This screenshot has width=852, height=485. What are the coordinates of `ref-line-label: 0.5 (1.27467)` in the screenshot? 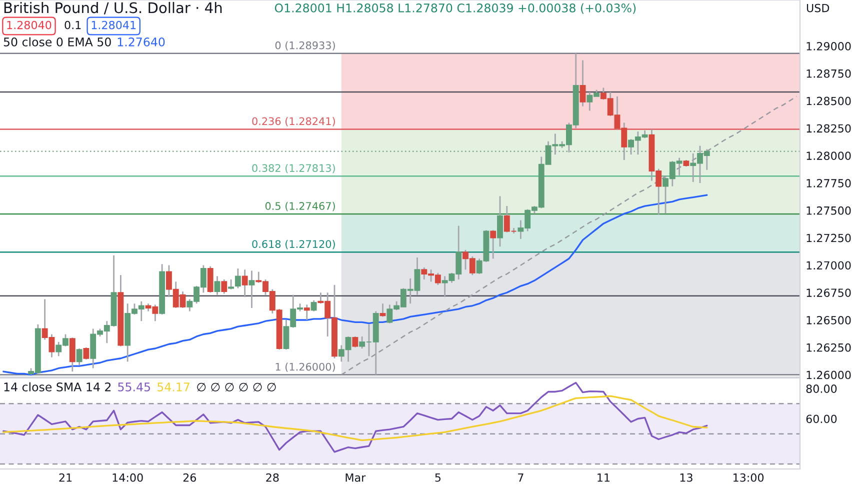 It's located at (300, 207).